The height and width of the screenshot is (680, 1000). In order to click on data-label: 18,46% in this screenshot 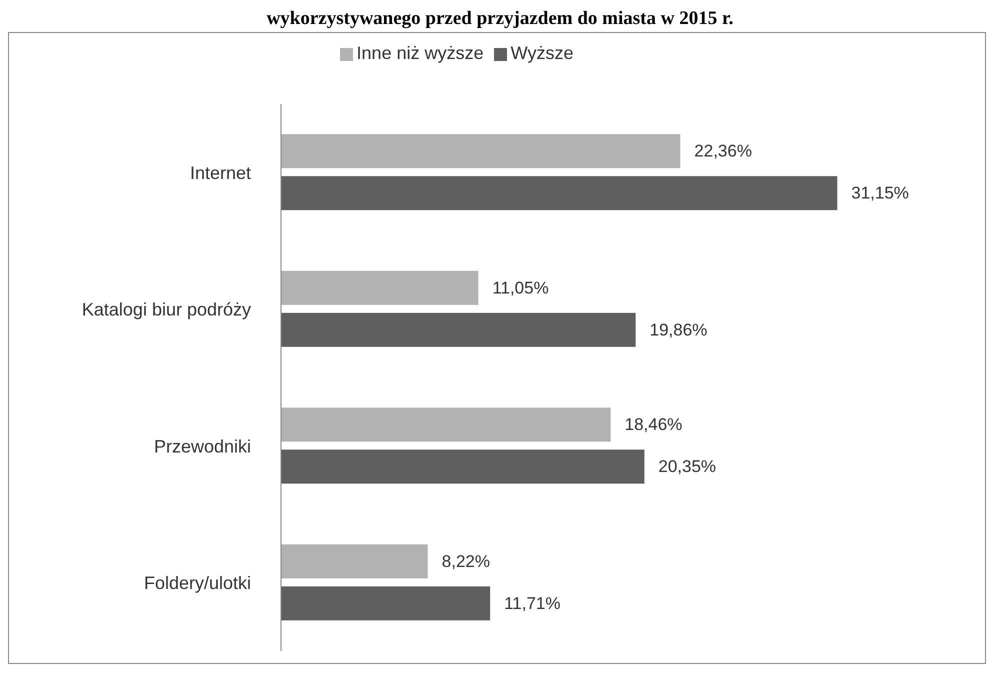, I will do `click(653, 424)`.